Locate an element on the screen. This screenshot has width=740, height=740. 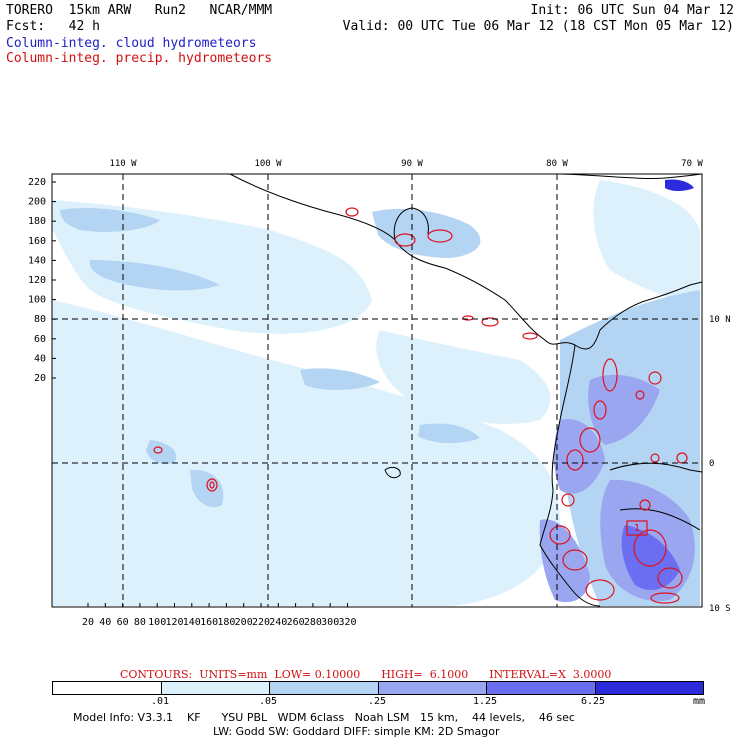
y-tick-label: 220 is located at coordinates (37, 182).